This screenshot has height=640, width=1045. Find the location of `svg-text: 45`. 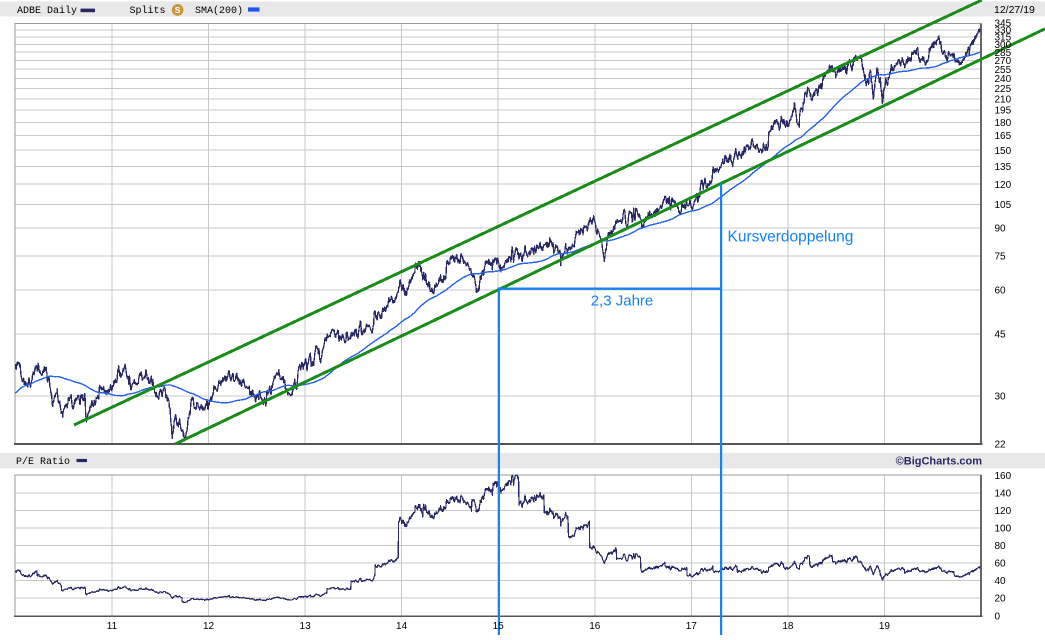

svg-text: 45 is located at coordinates (1001, 335).